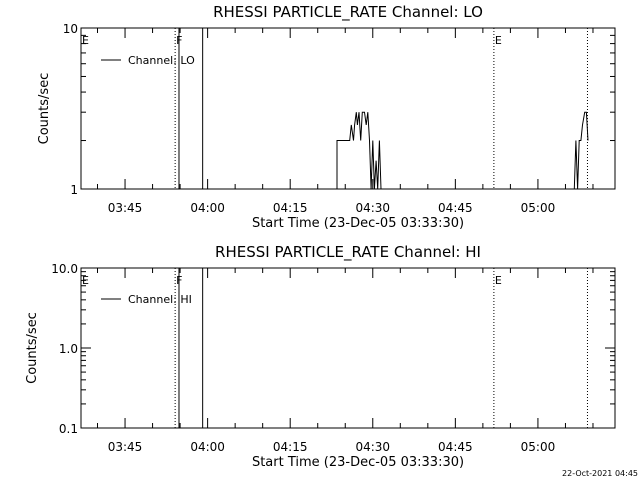  Describe the element at coordinates (70, 29) in the screenshot. I see `y-tick-label: 10` at that location.